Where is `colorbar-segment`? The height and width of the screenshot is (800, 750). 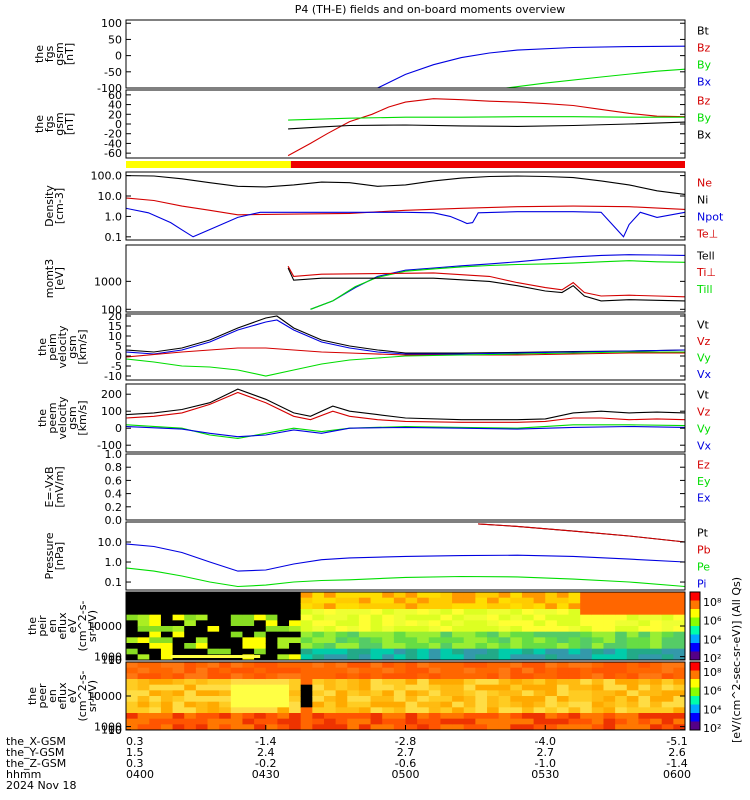
colorbar-segment is located at coordinates (695, 656).